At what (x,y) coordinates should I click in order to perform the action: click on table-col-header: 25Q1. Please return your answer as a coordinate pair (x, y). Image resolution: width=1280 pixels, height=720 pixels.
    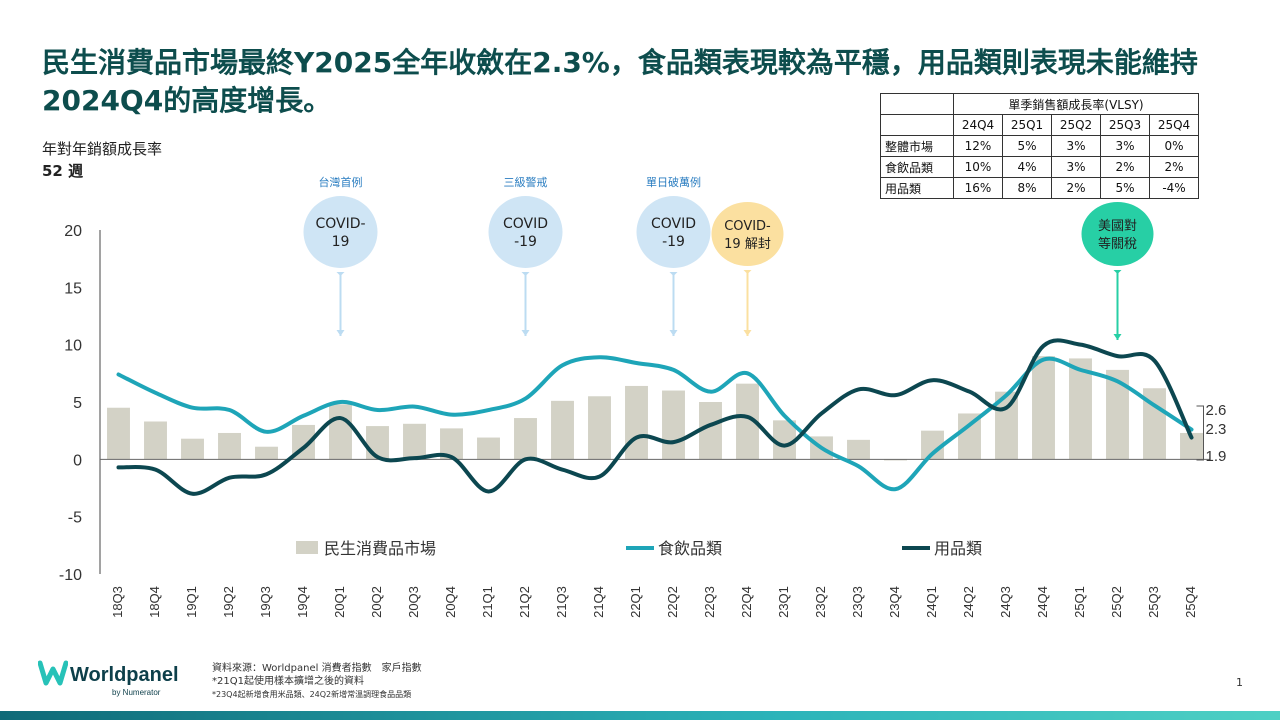
    Looking at the image, I should click on (1027, 125).